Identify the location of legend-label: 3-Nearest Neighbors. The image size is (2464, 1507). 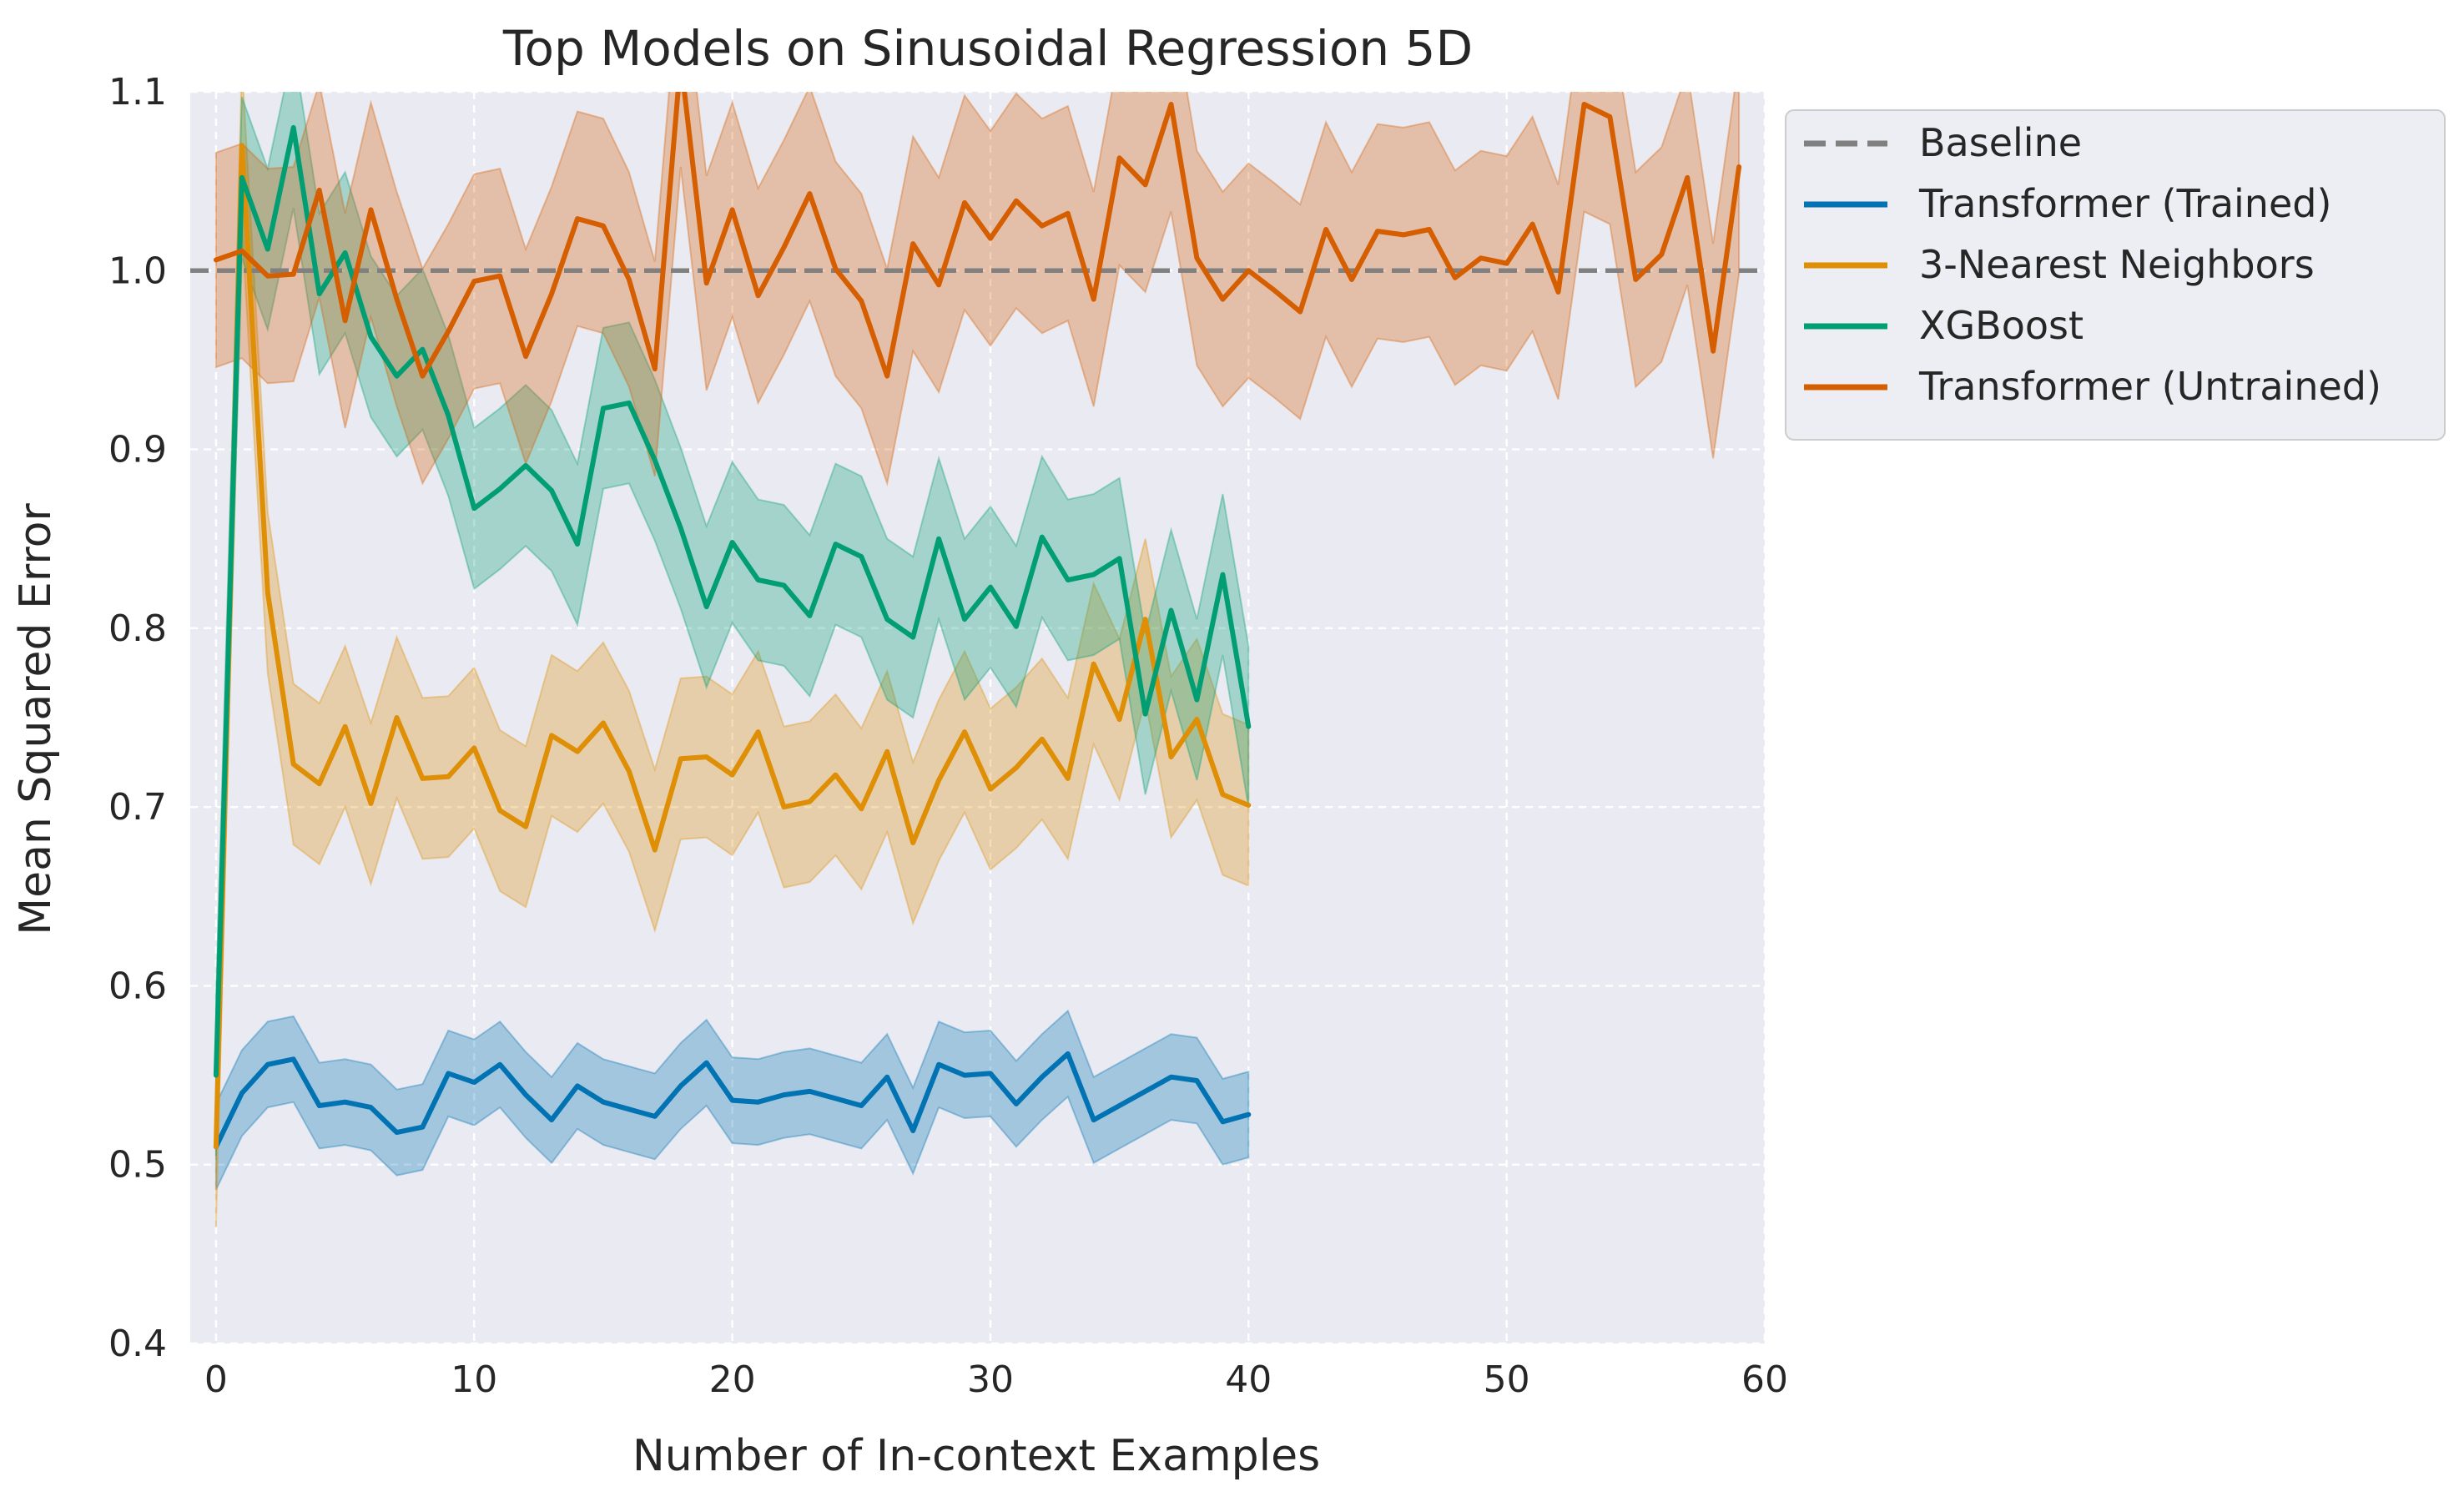
(2117, 264).